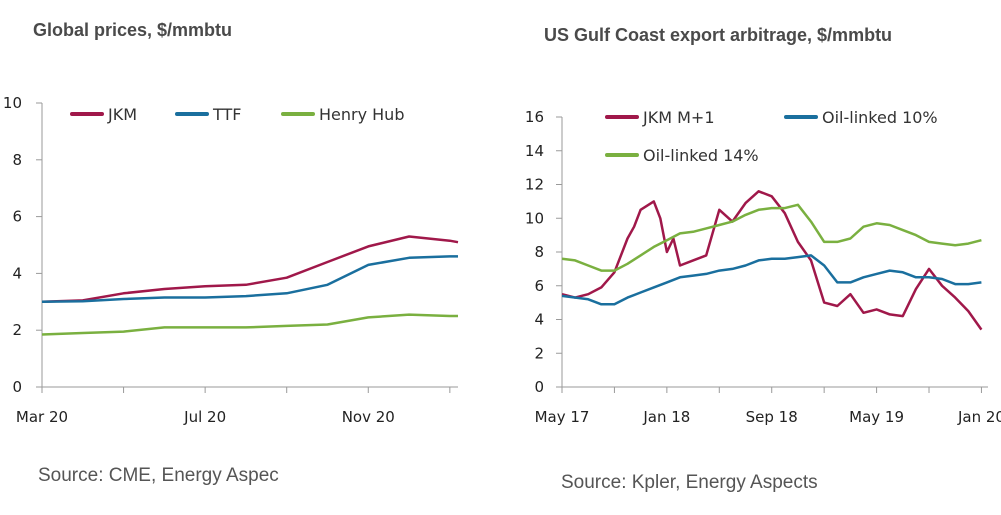  What do you see at coordinates (17, 217) in the screenshot?
I see `chart1-y-tick-label: 6` at bounding box center [17, 217].